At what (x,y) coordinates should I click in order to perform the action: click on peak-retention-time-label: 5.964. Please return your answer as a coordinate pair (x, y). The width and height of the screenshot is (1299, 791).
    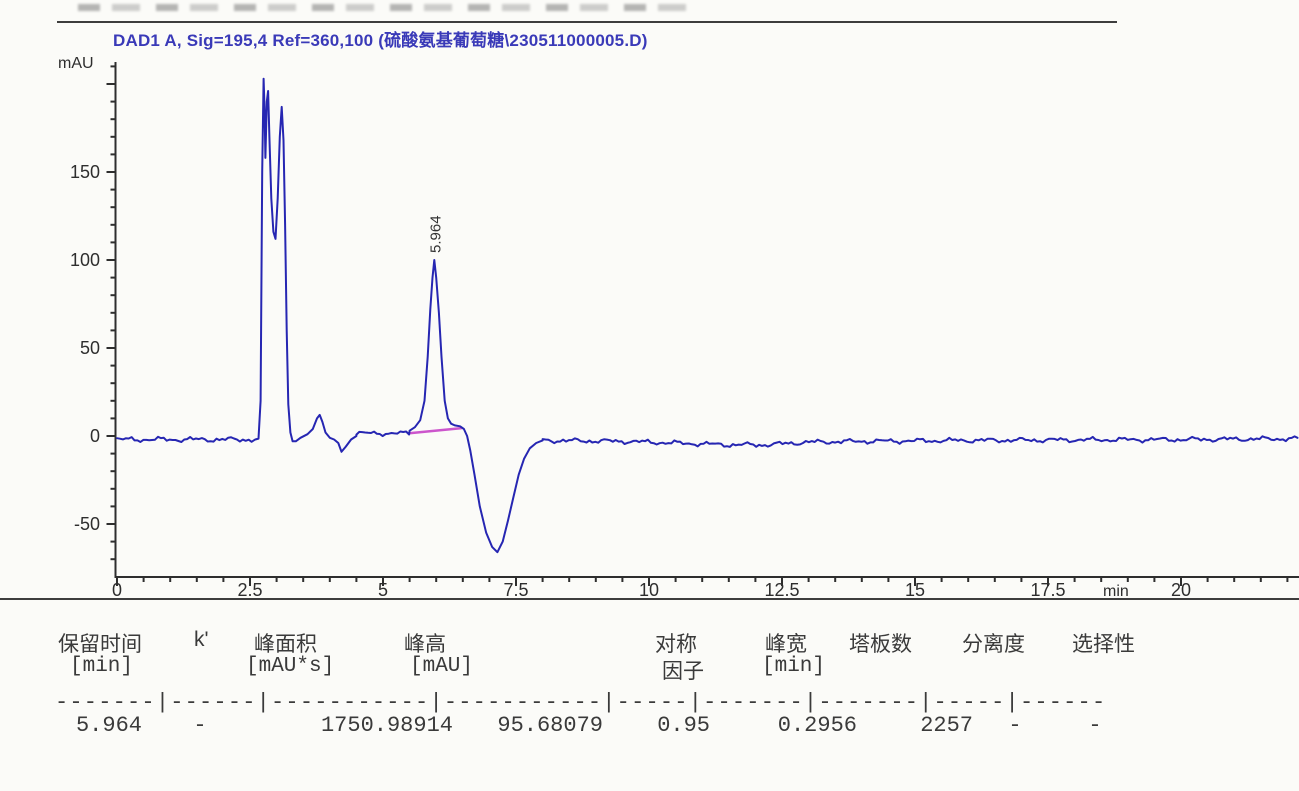
    Looking at the image, I should click on (435, 234).